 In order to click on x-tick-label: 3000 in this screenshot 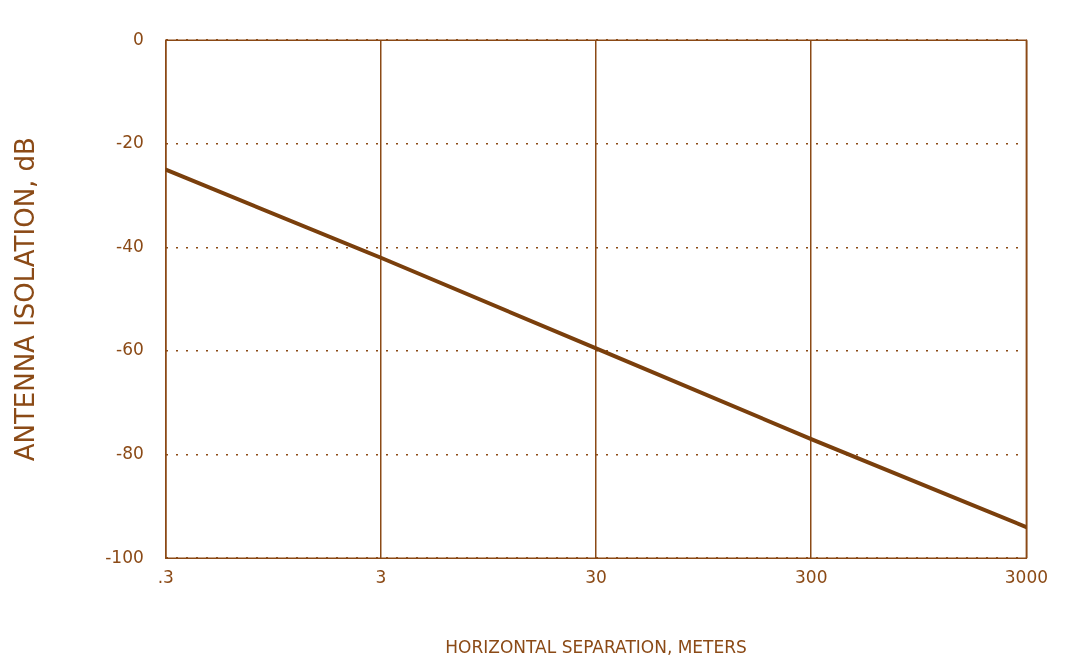, I will do `click(1026, 576)`.